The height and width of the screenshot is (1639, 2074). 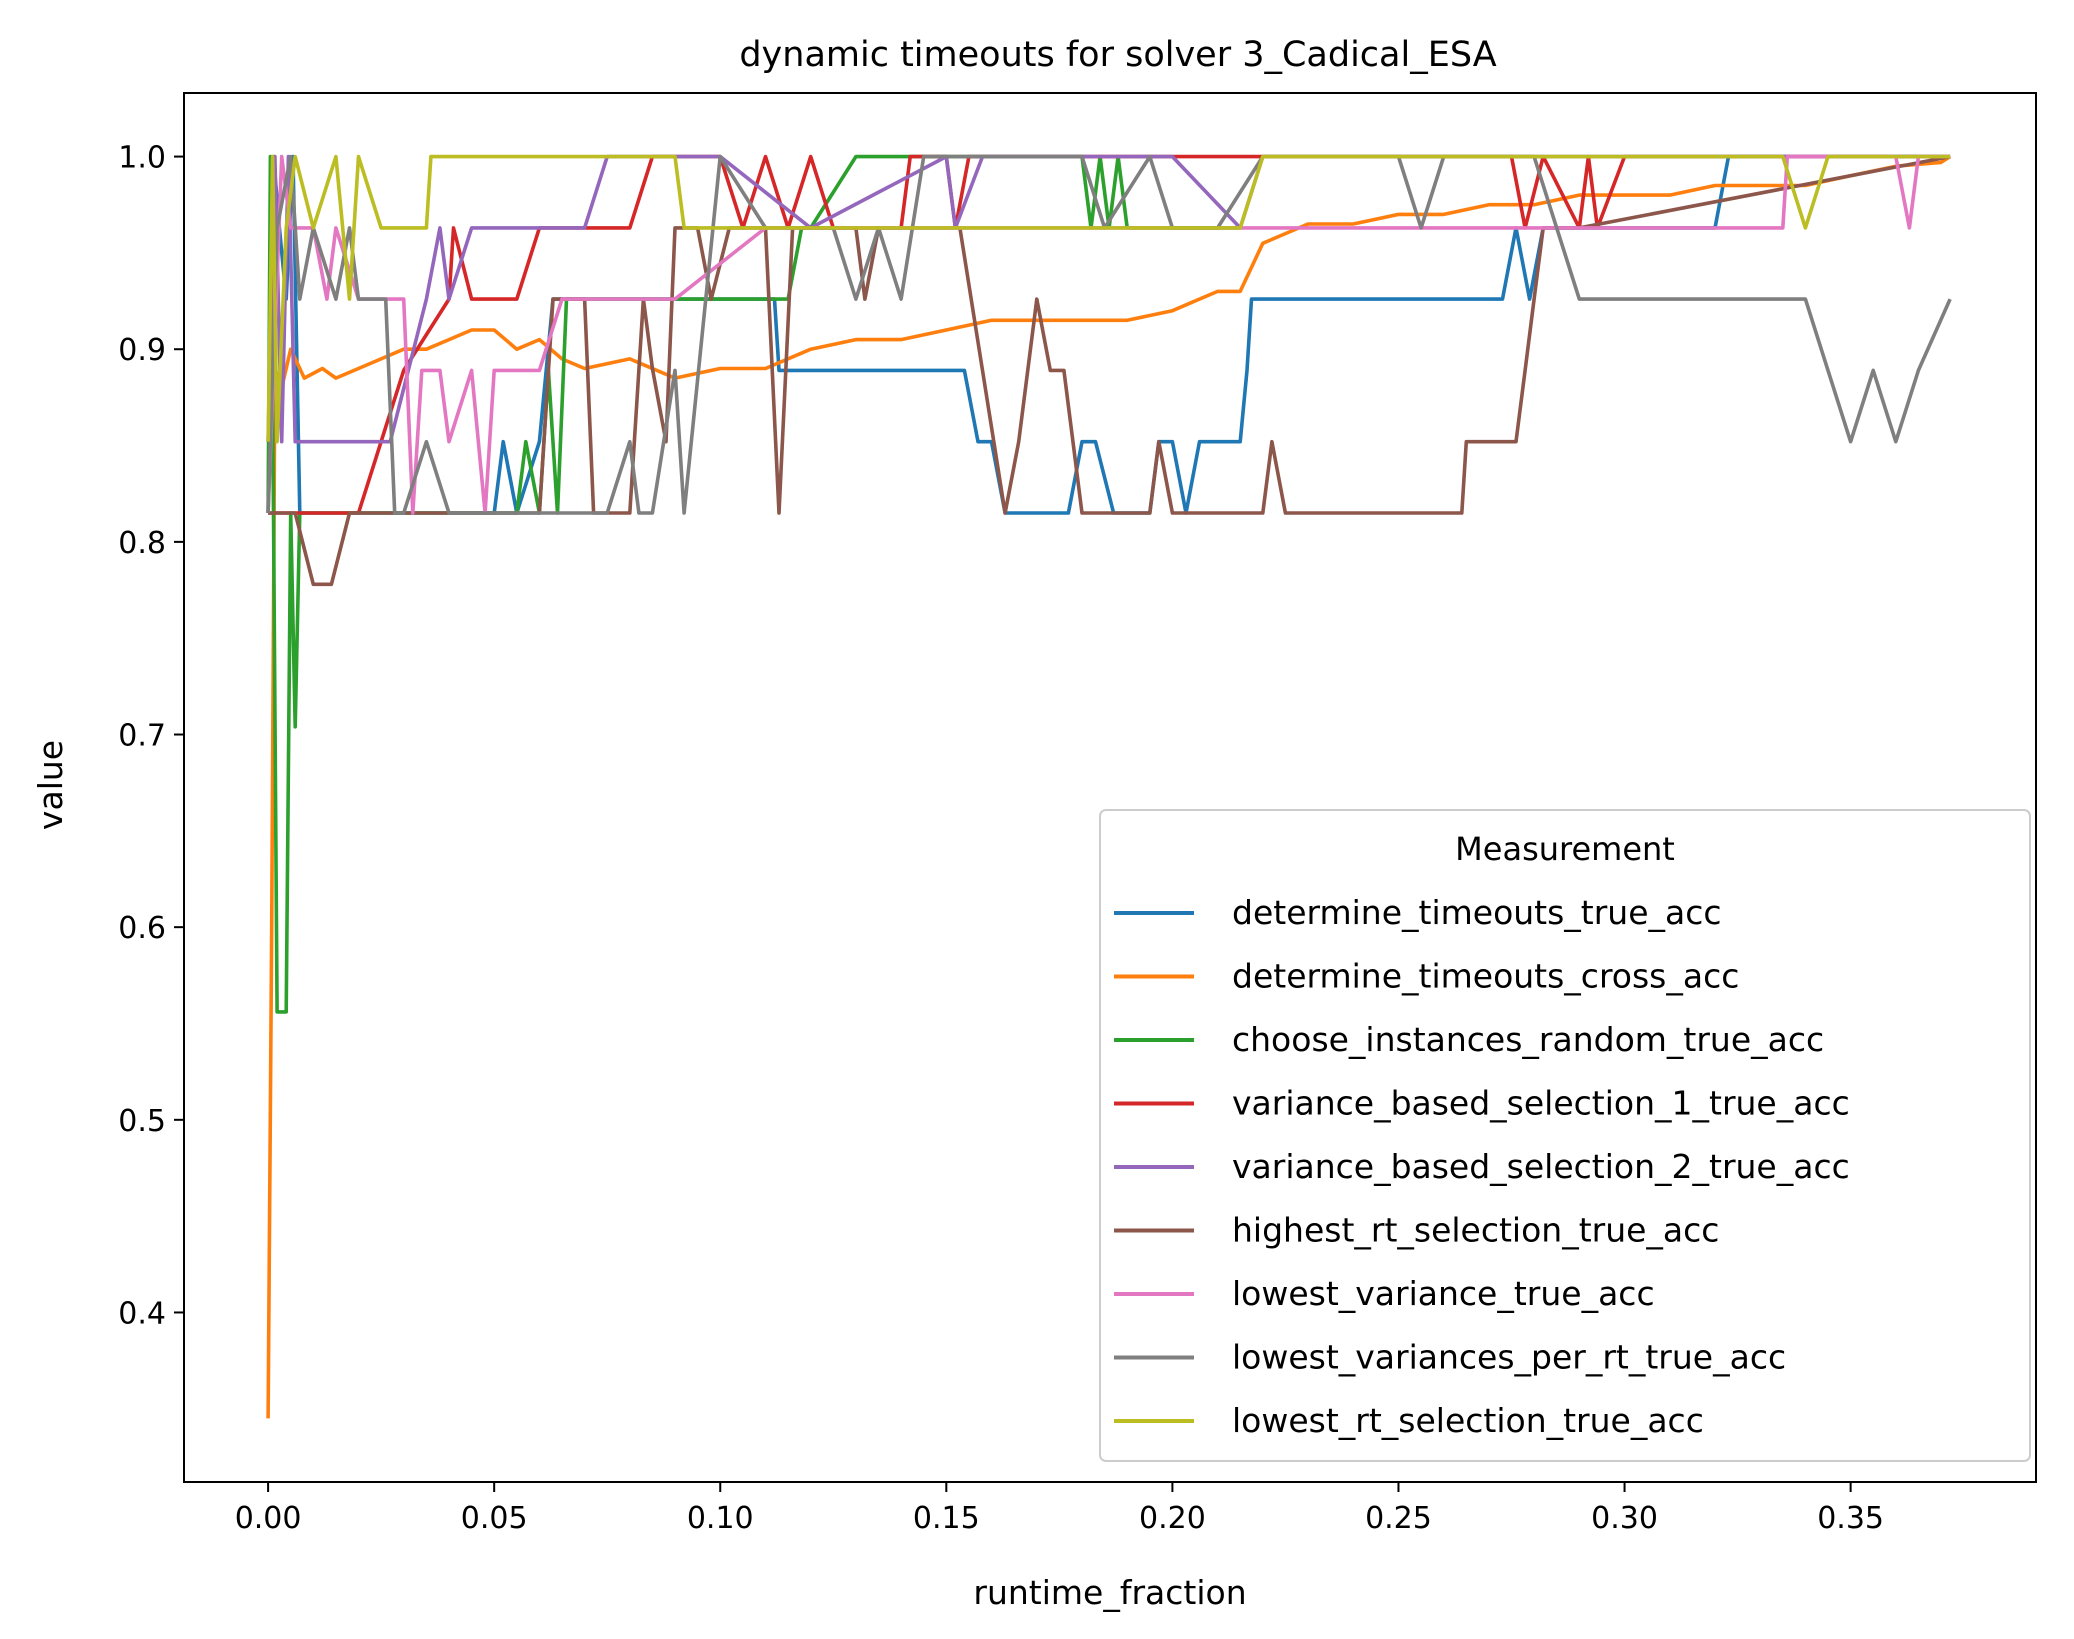 I want to click on legend-entry-label: lowest_variance_true_acc, so click(x=1443, y=1293).